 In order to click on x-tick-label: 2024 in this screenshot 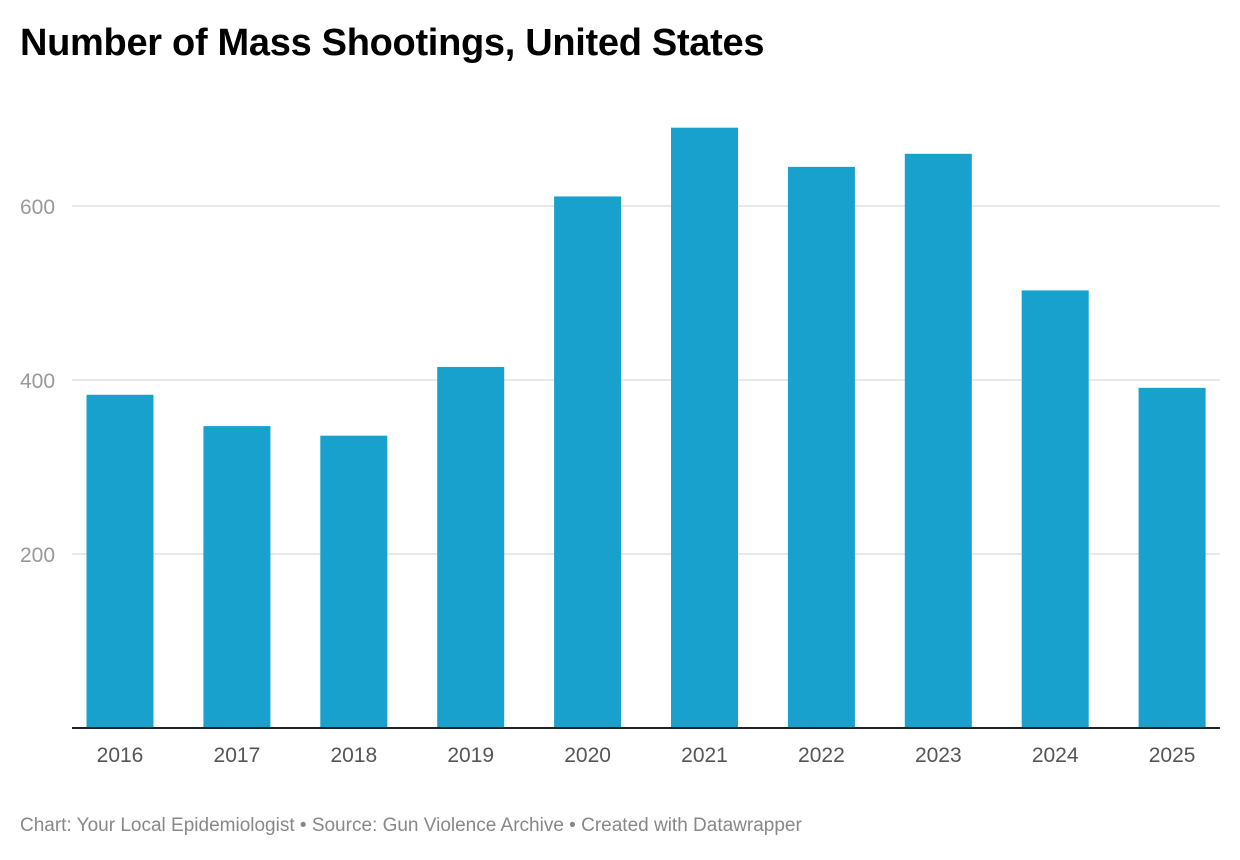, I will do `click(1055, 755)`.